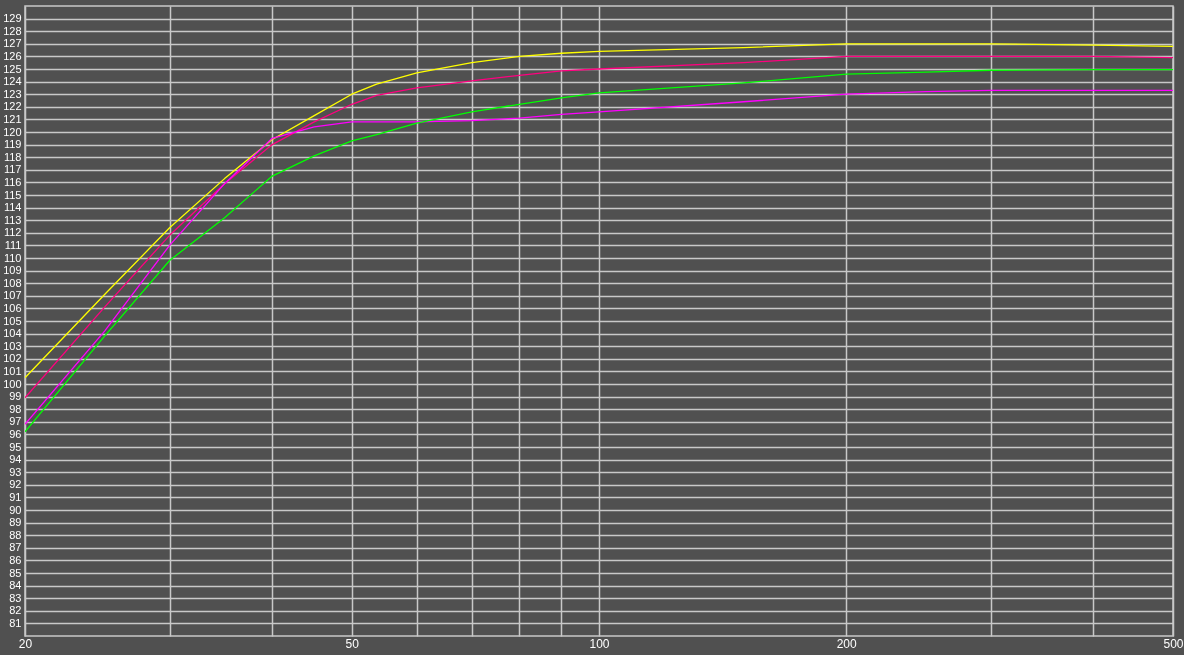 The width and height of the screenshot is (1184, 655). I want to click on x-tick-label: 20, so click(25, 643).